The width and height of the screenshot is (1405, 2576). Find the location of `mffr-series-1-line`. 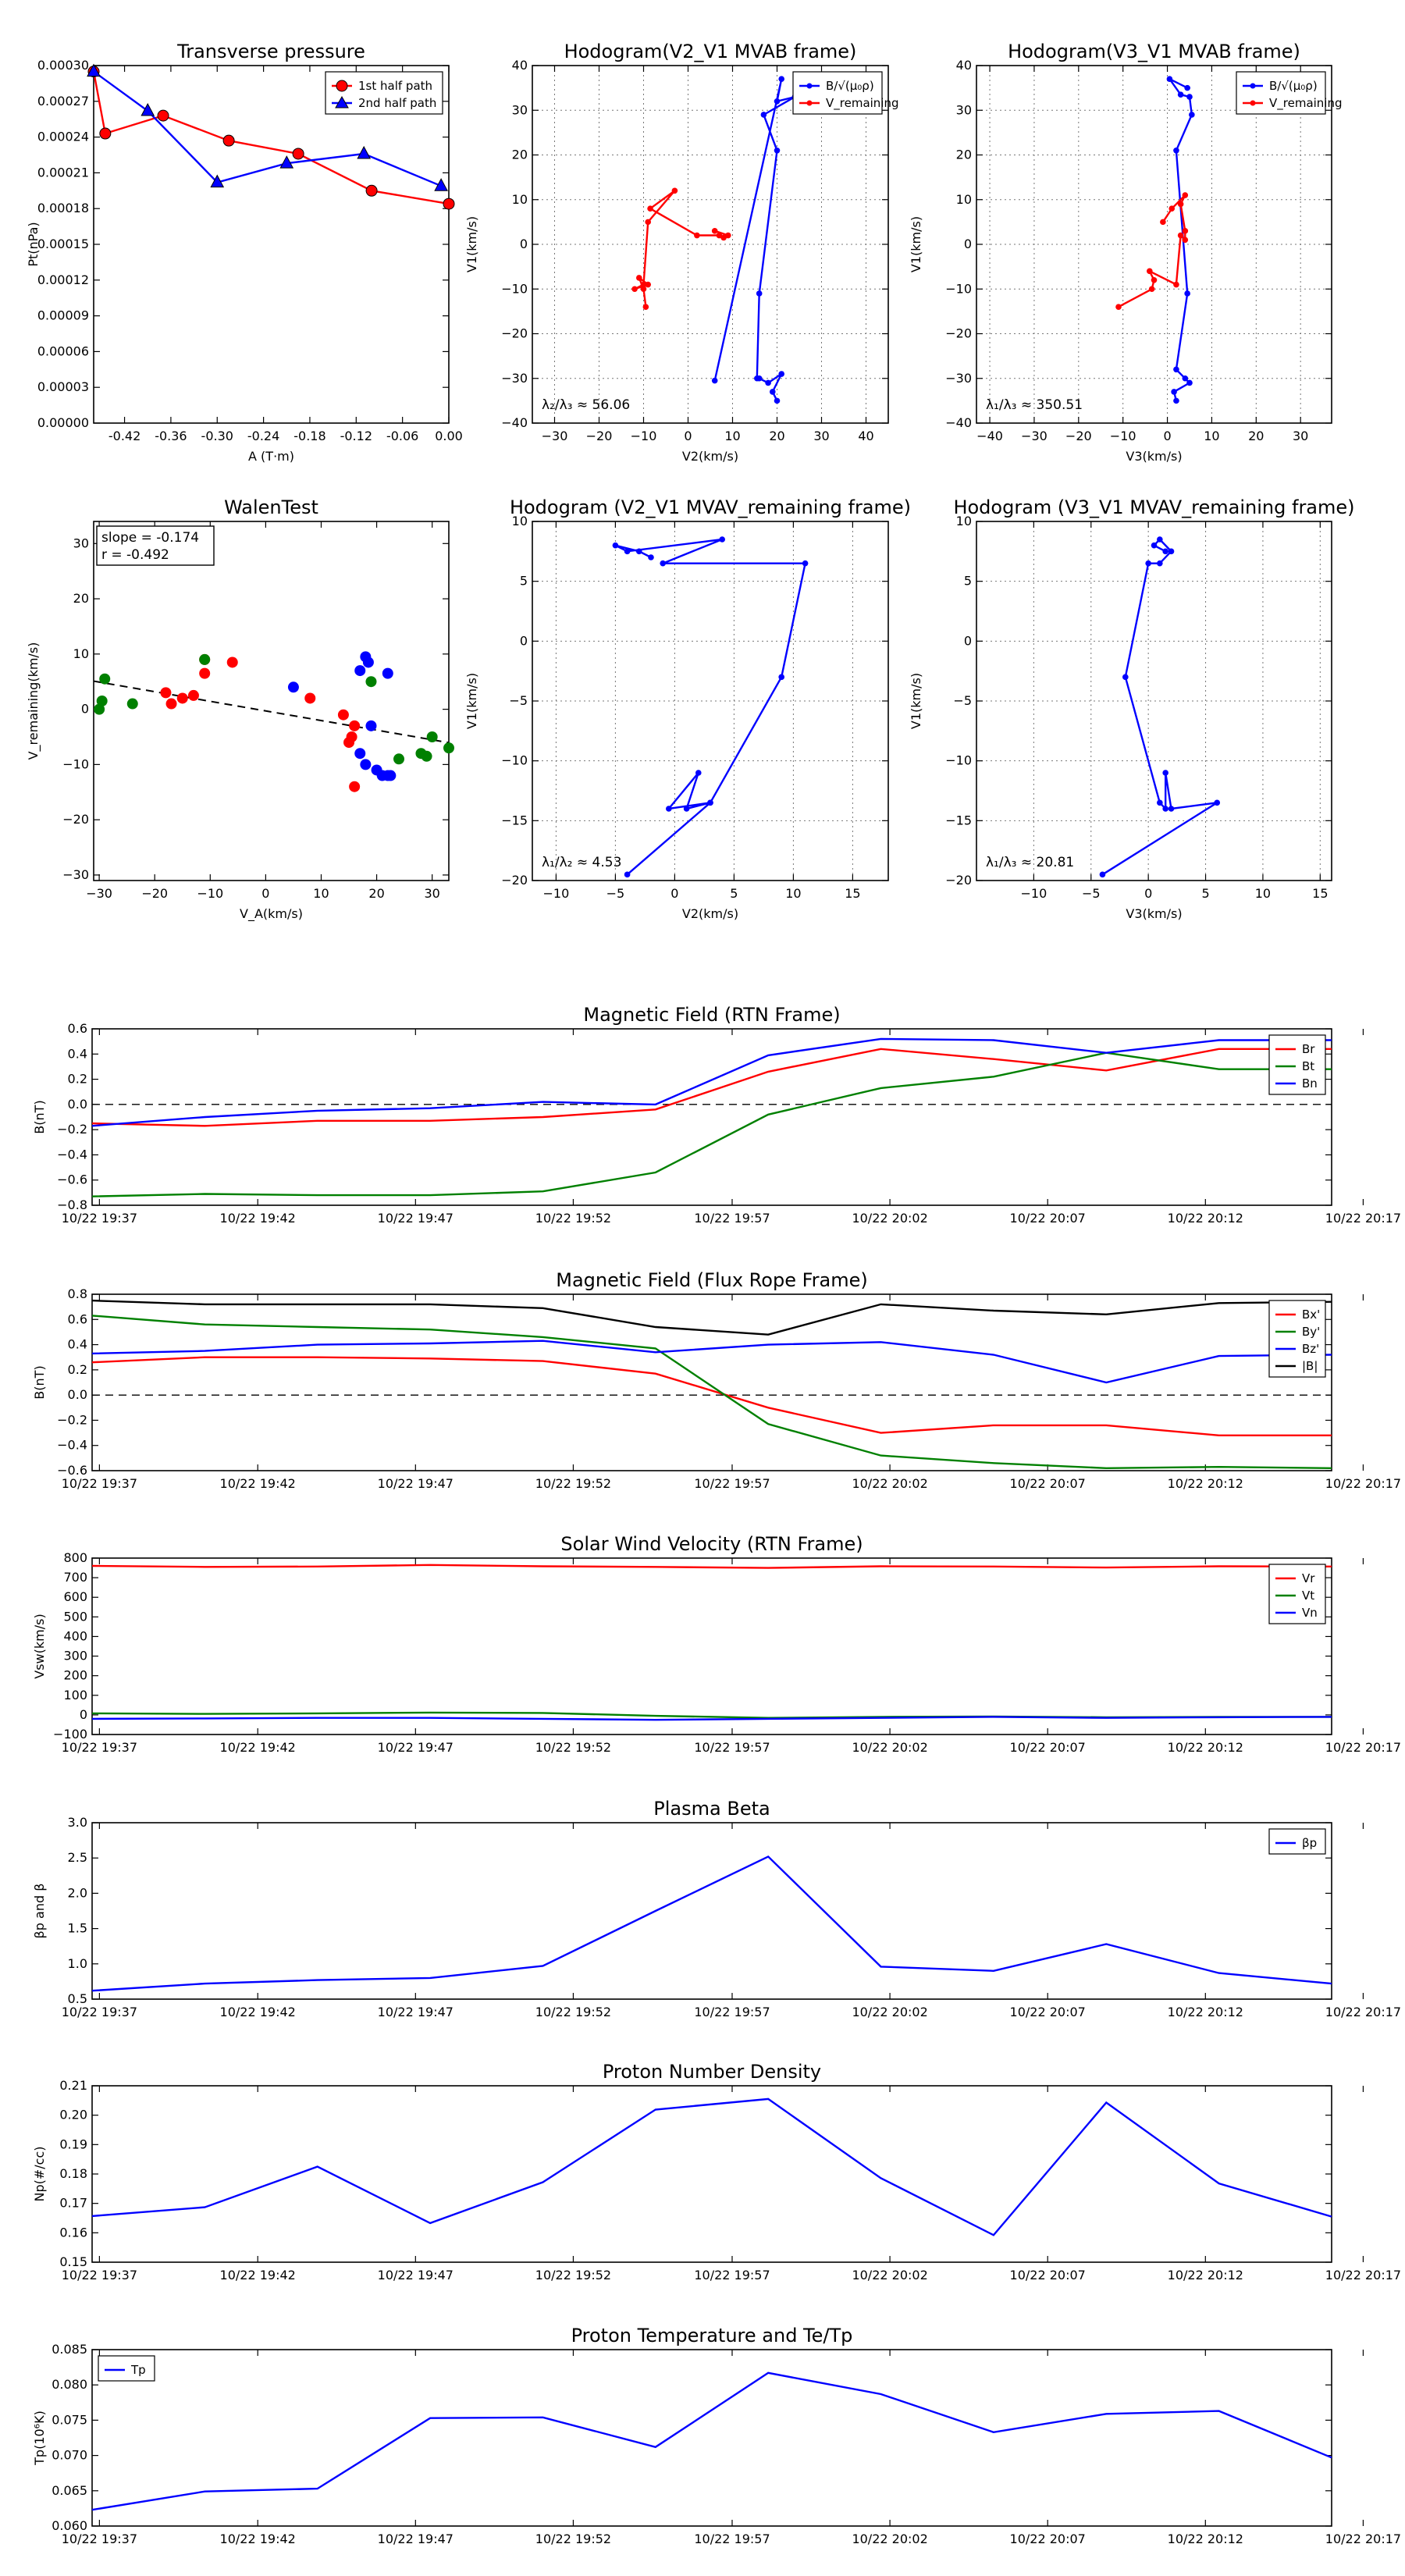

mffr-series-1-line is located at coordinates (712, 1392).